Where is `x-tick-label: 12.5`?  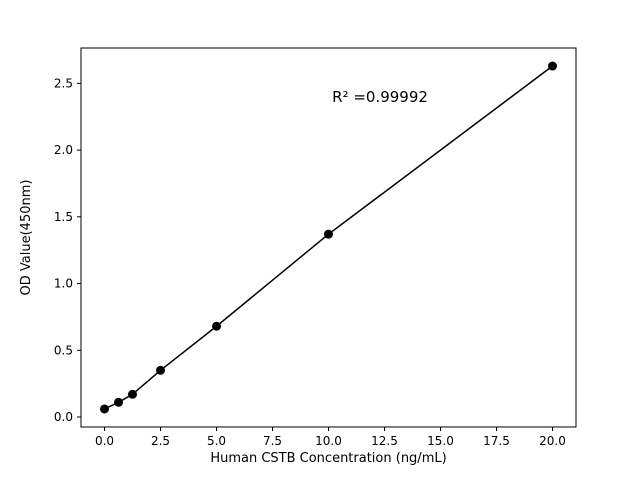
x-tick-label: 12.5 is located at coordinates (384, 441).